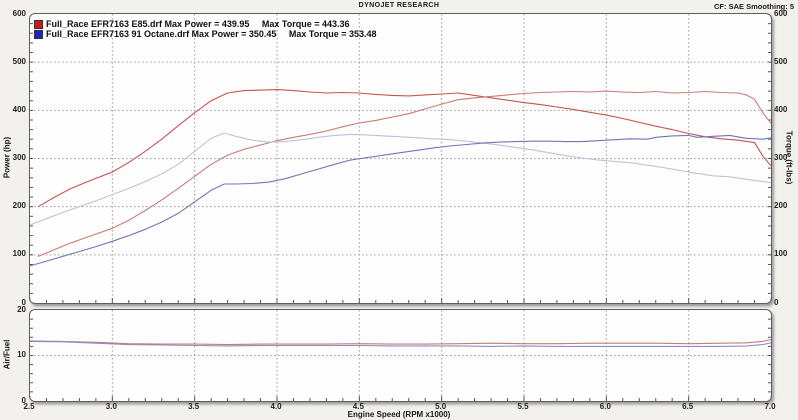 Image resolution: width=798 pixels, height=420 pixels. Describe the element at coordinates (29, 406) in the screenshot. I see `x-tick: 2.5` at that location.